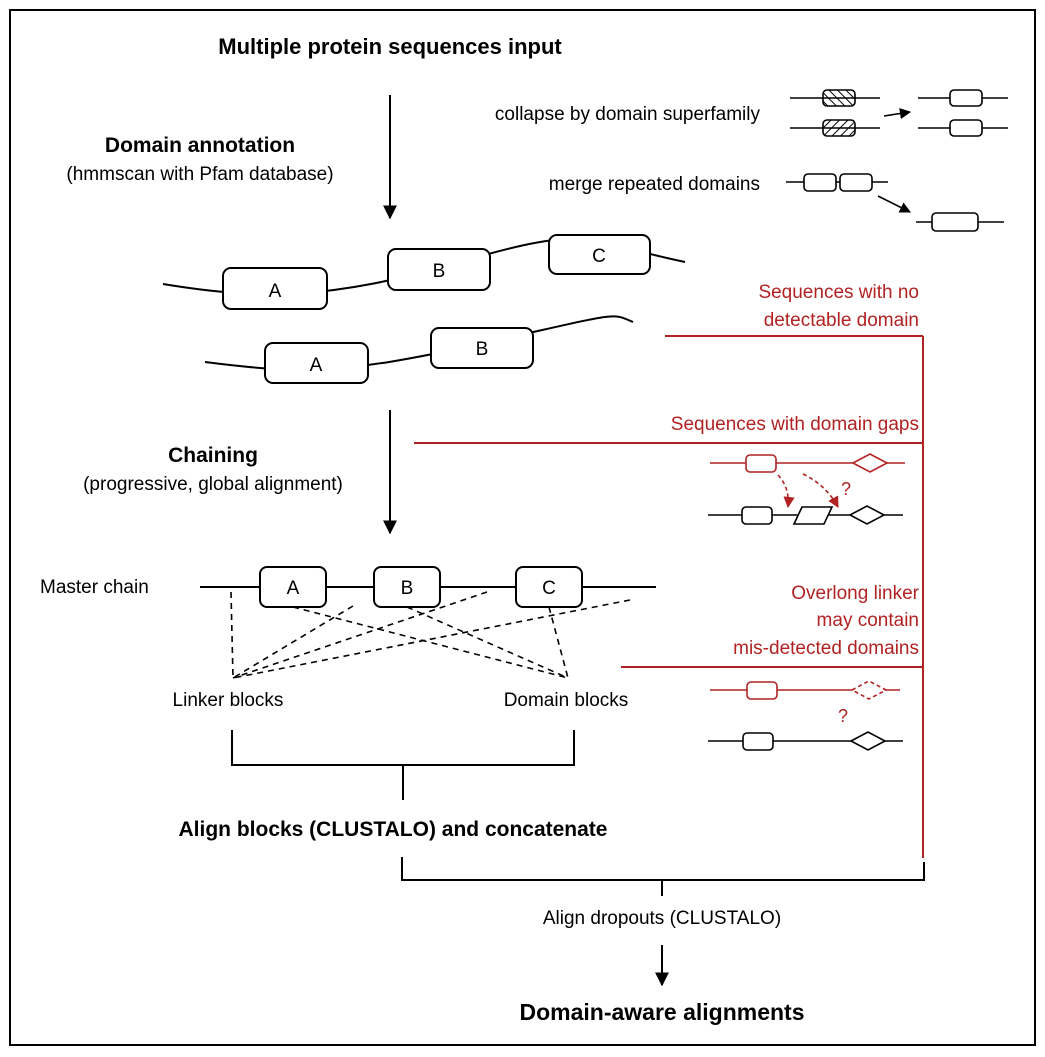 Image resolution: width=1045 pixels, height=1057 pixels. I want to click on merge-illustration, so click(895, 202).